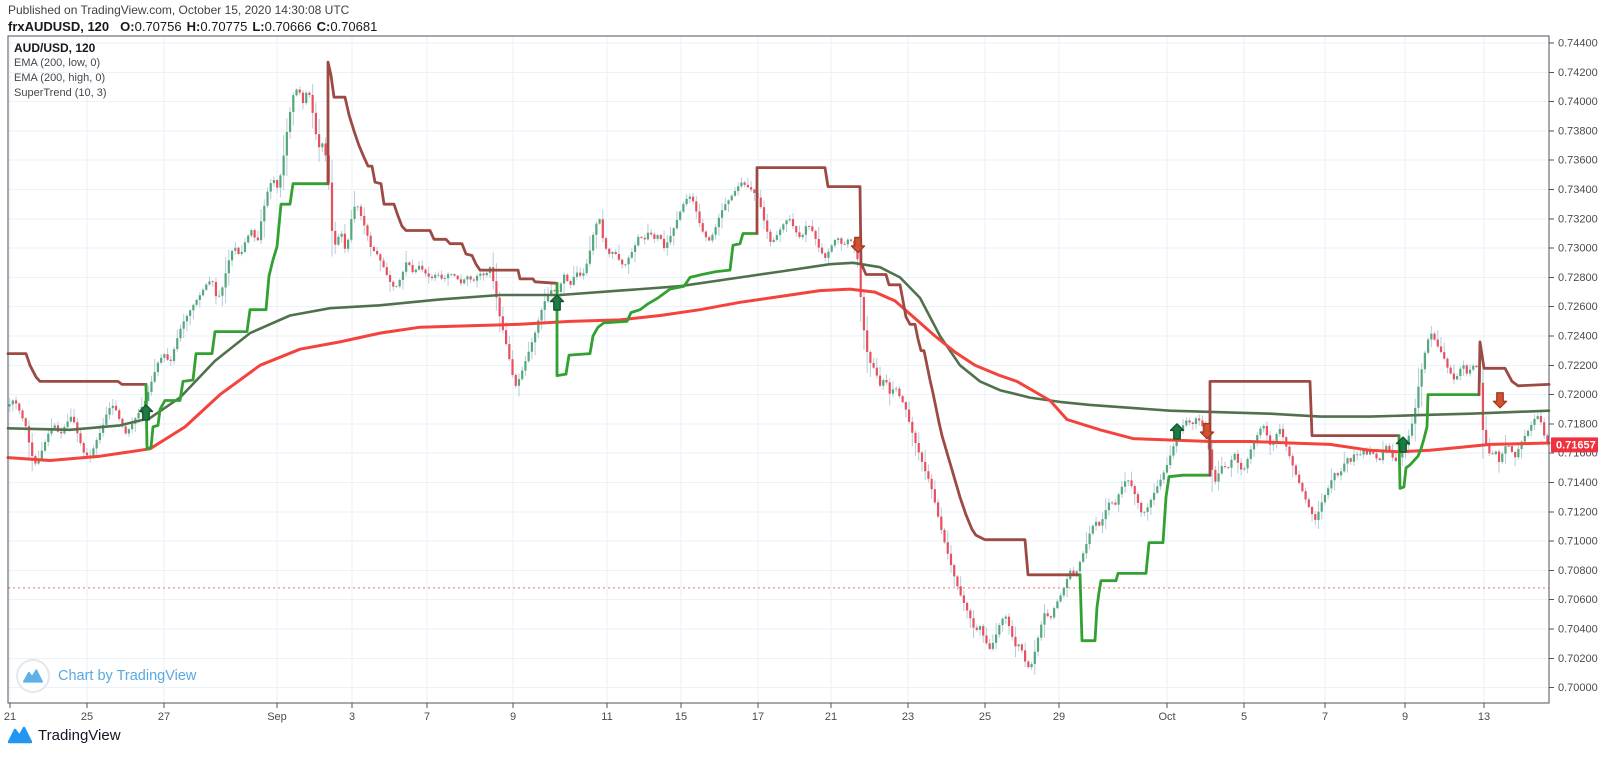 This screenshot has width=1600, height=760. What do you see at coordinates (164, 717) in the screenshot?
I see `time-tick-label: 27` at bounding box center [164, 717].